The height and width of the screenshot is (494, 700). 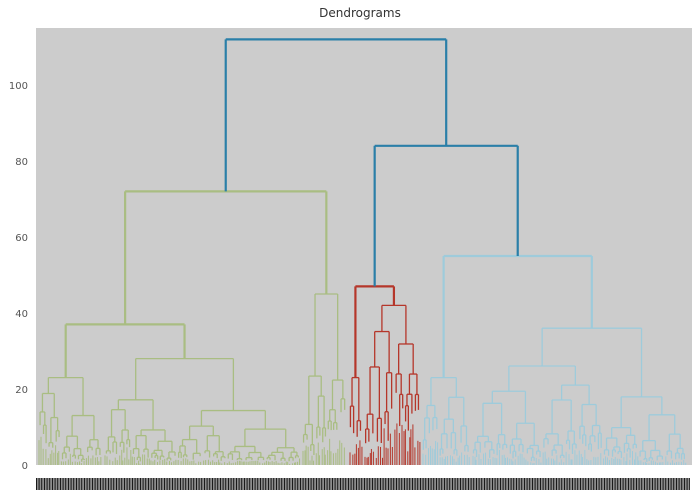 What do you see at coordinates (21, 314) in the screenshot?
I see `y-tick-label: 40` at bounding box center [21, 314].